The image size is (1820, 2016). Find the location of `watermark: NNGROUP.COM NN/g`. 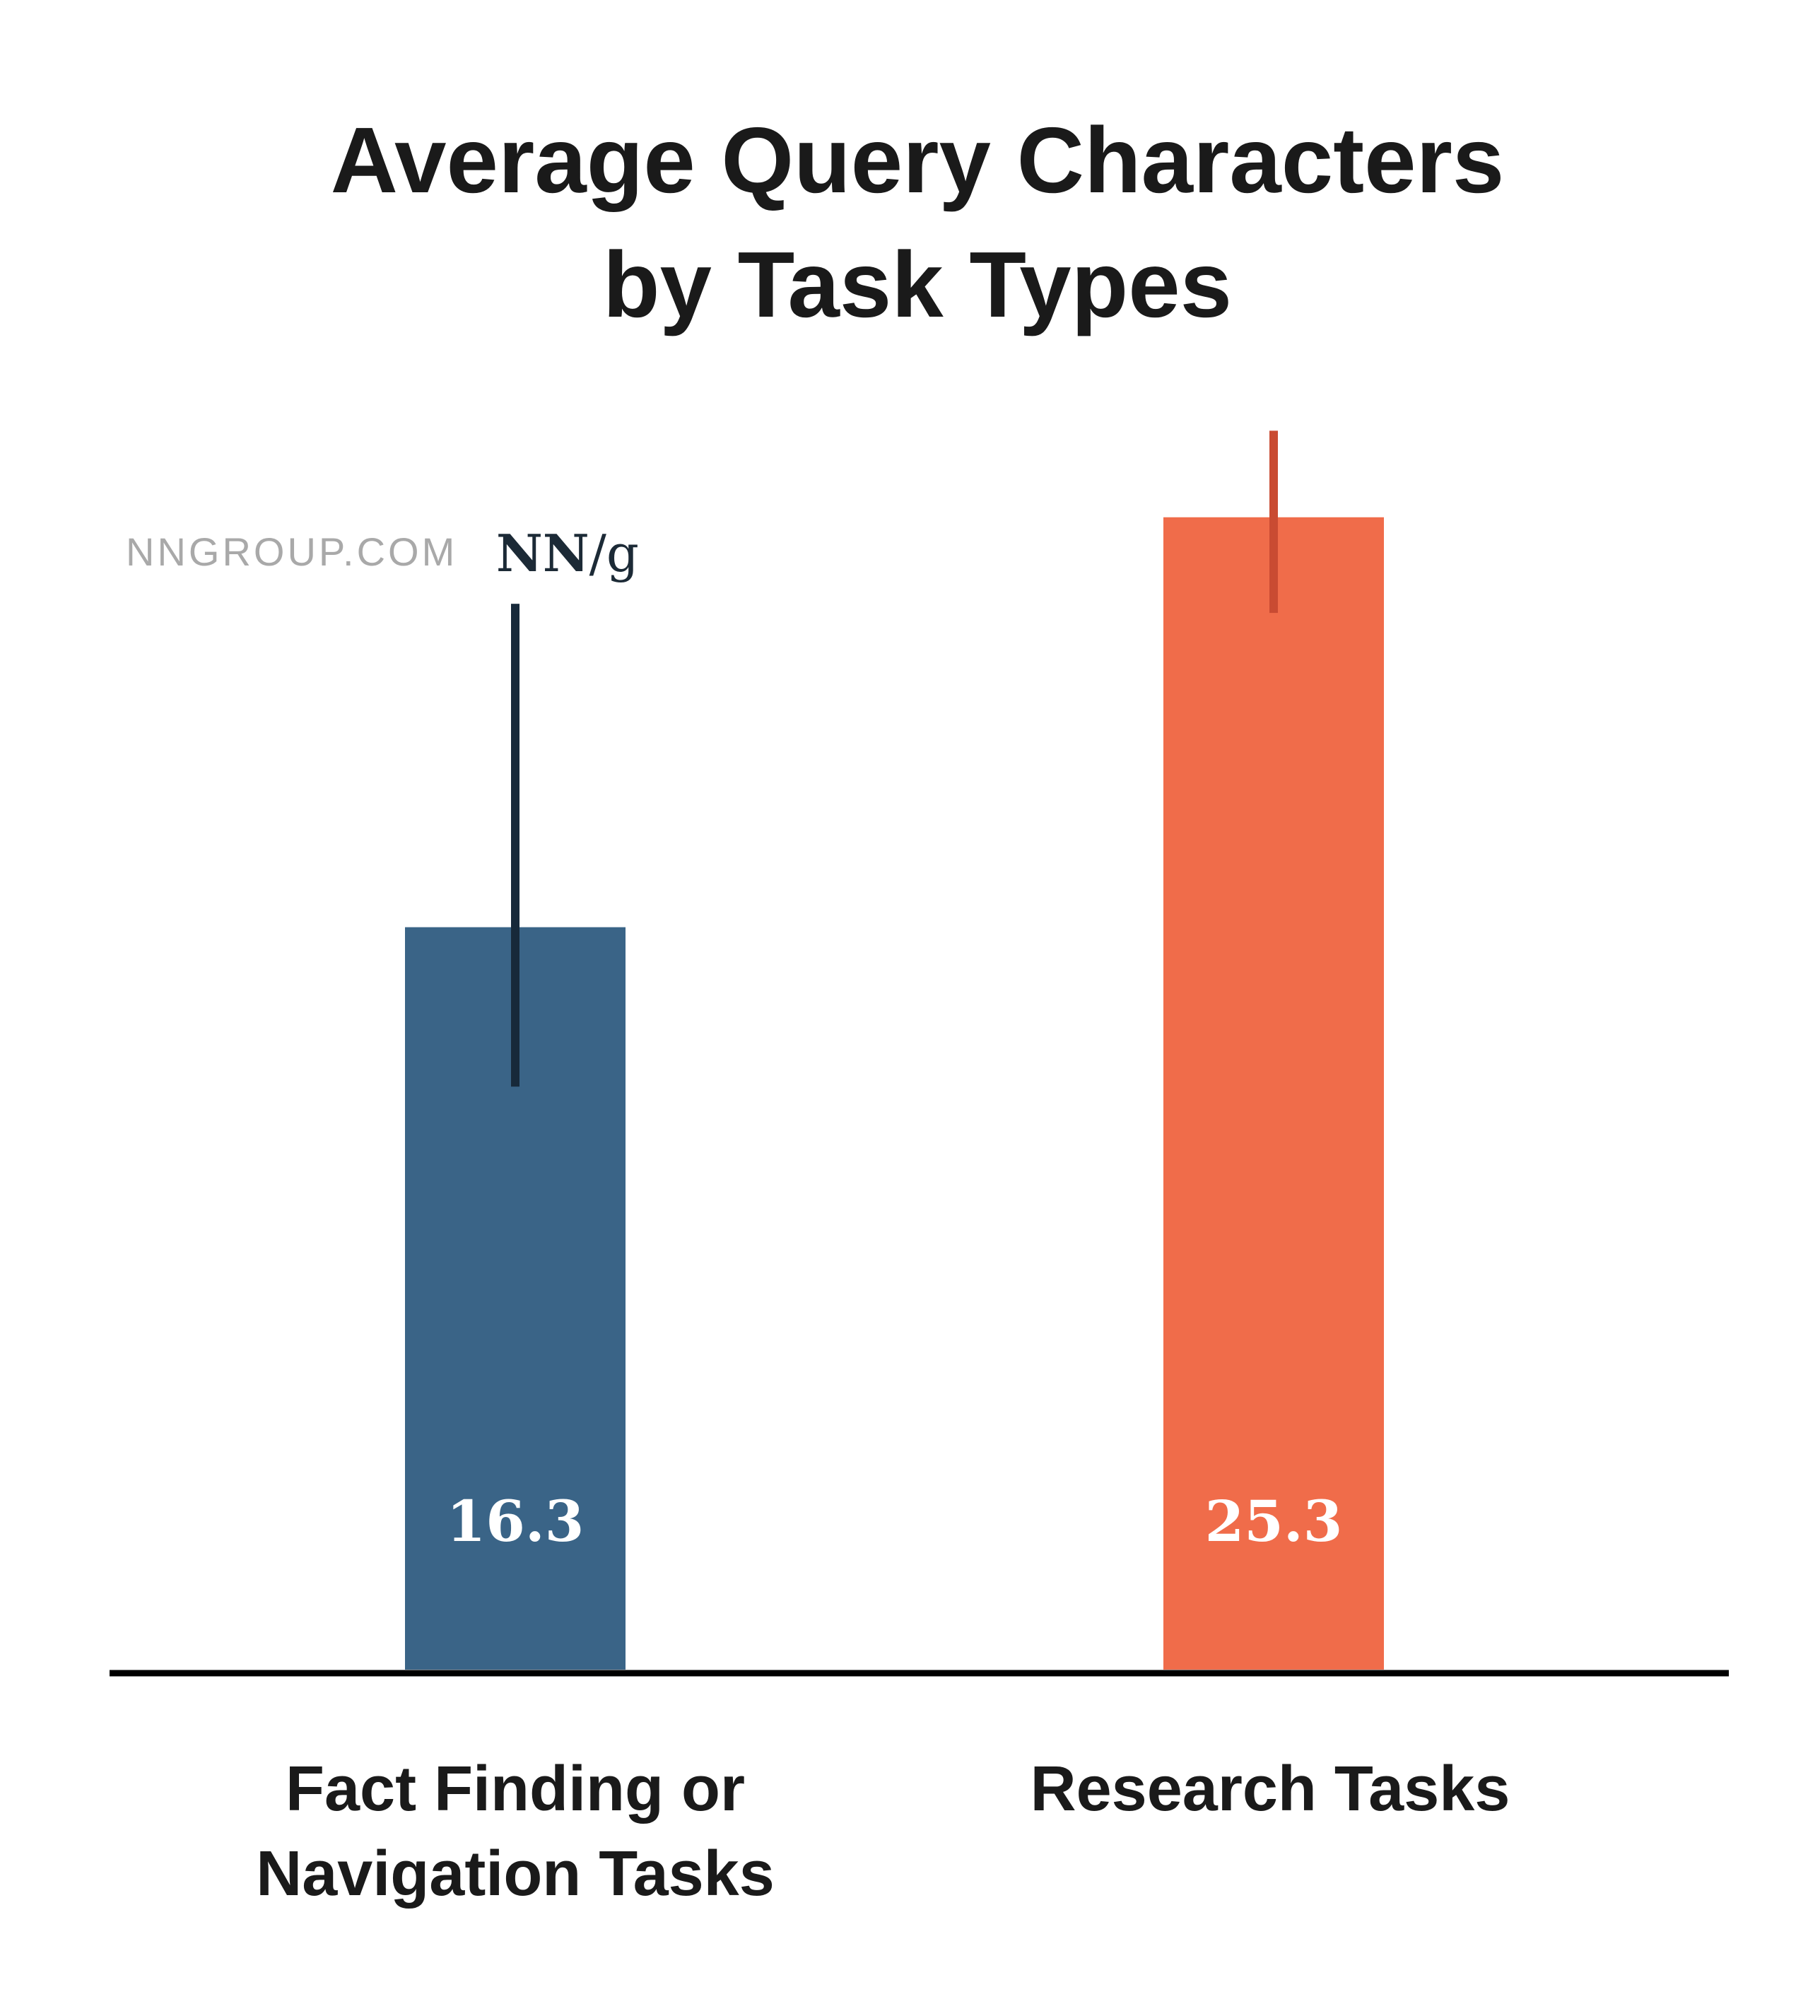

watermark: NNGROUP.COM NN/g is located at coordinates (383, 553).